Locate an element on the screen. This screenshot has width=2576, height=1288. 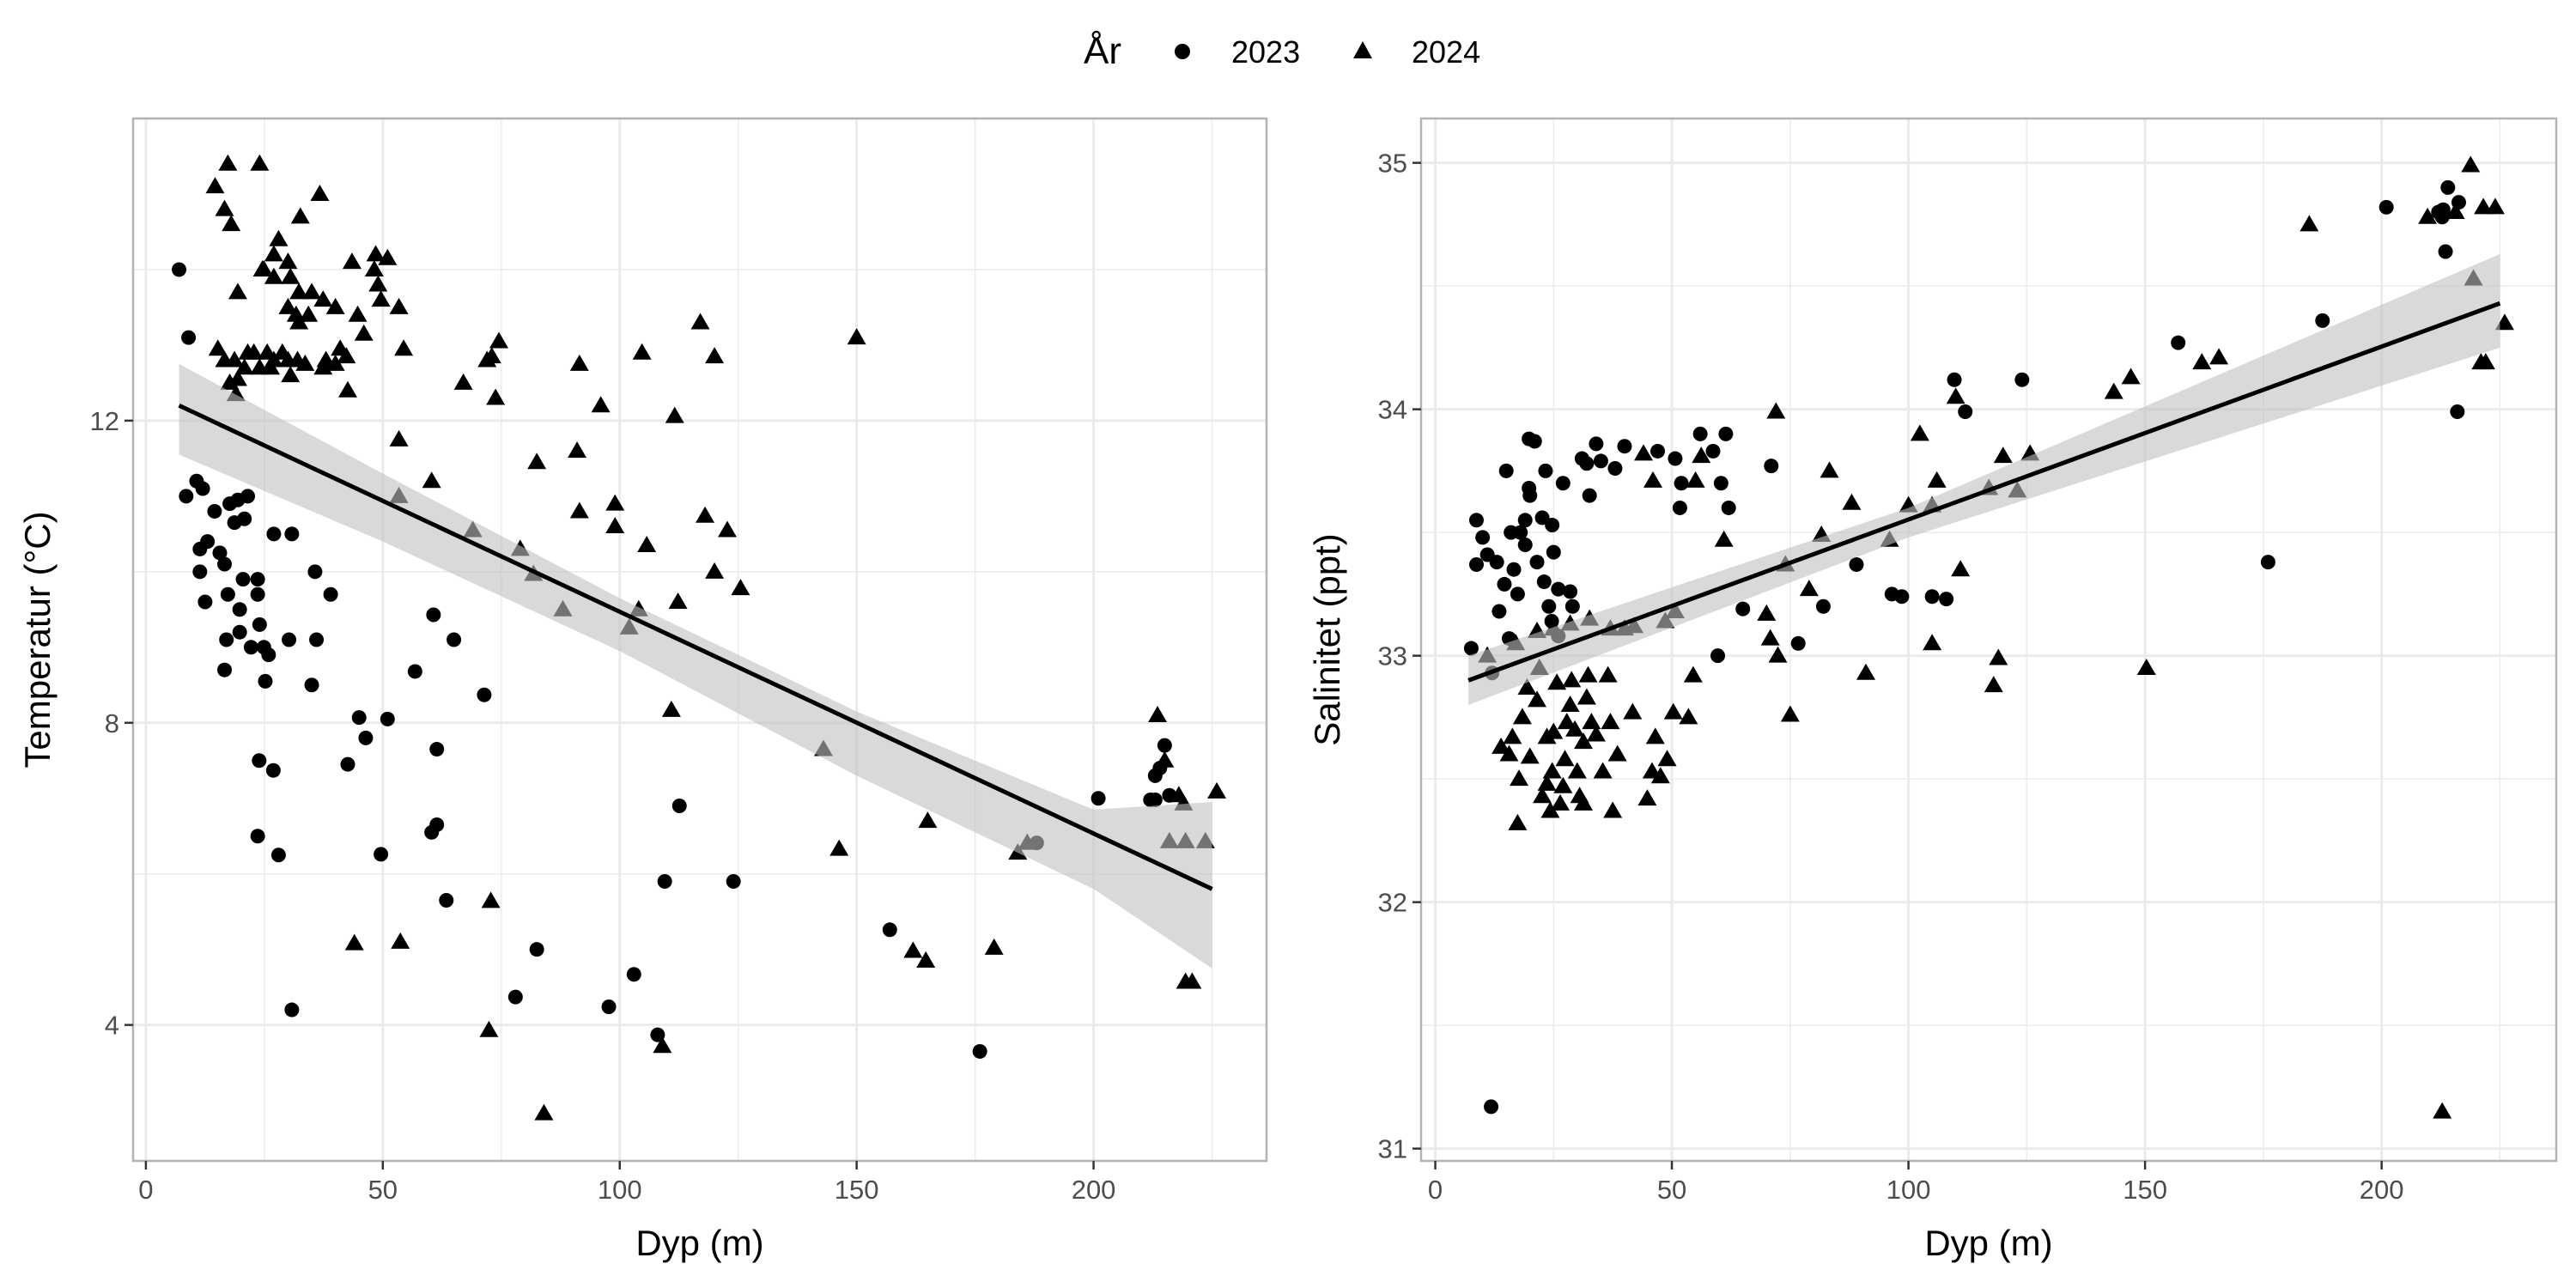
legend-label-2024: 2024 is located at coordinates (1446, 52).